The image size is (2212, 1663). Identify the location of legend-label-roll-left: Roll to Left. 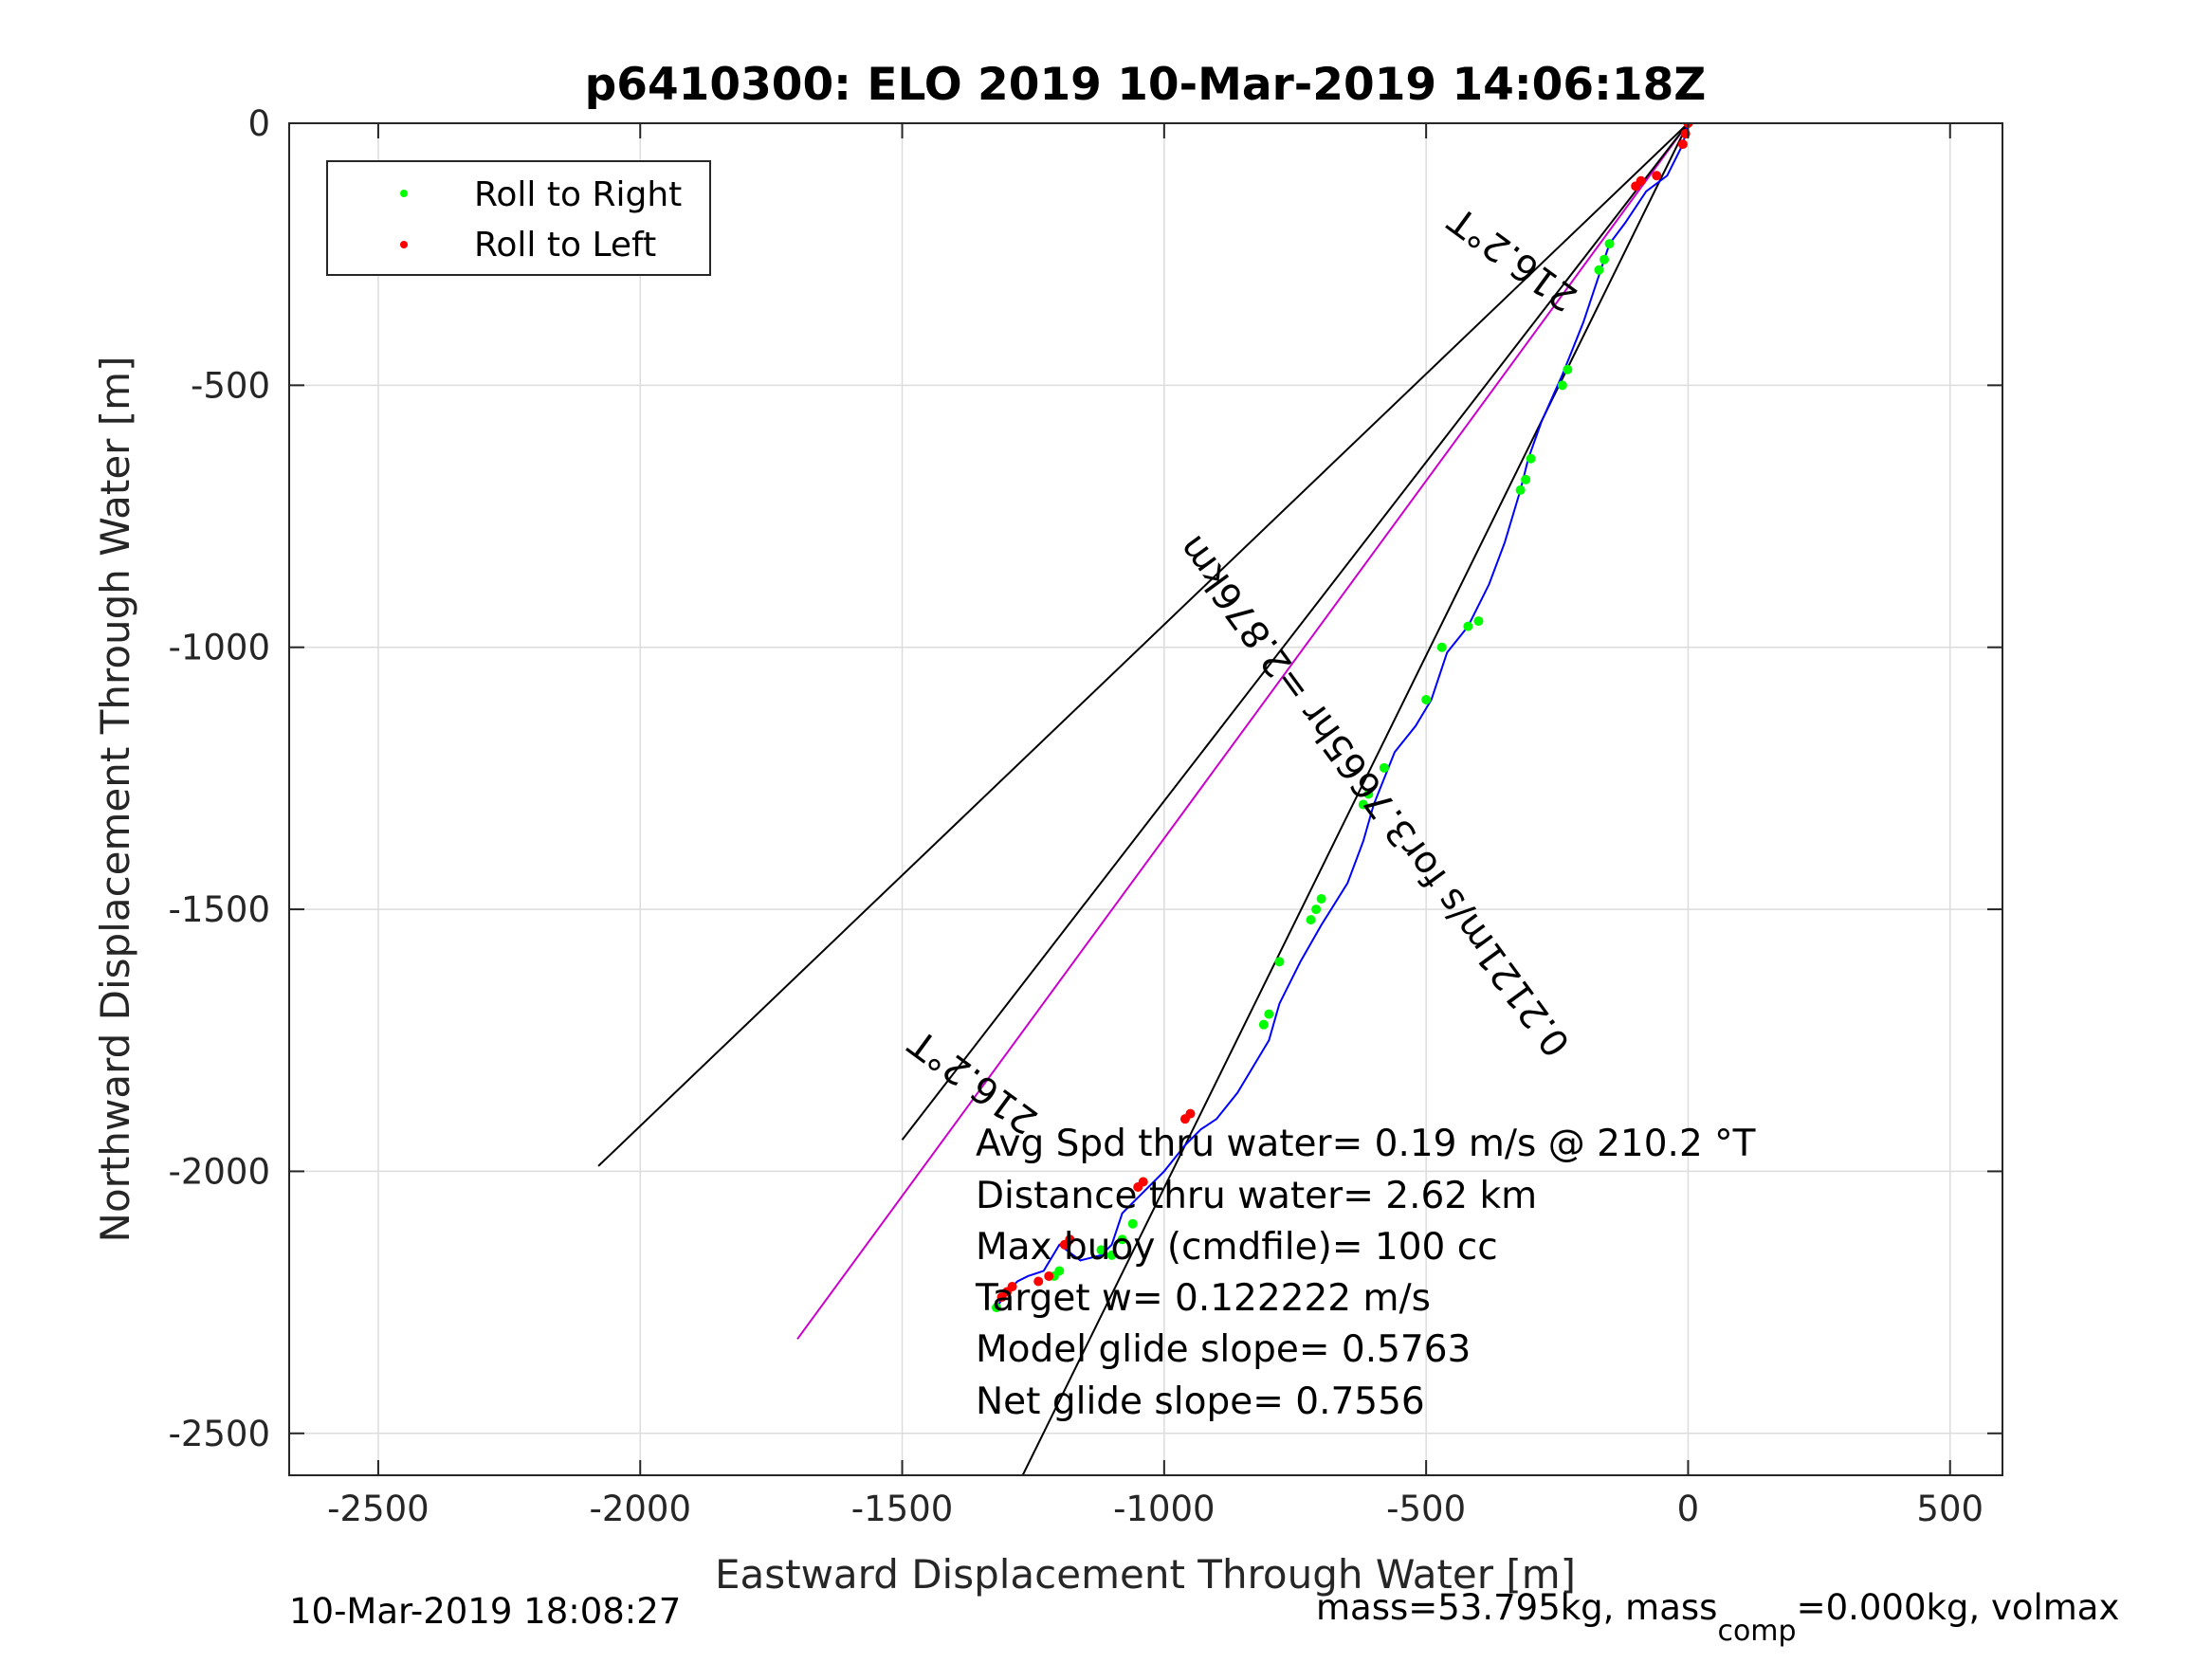
(565, 245).